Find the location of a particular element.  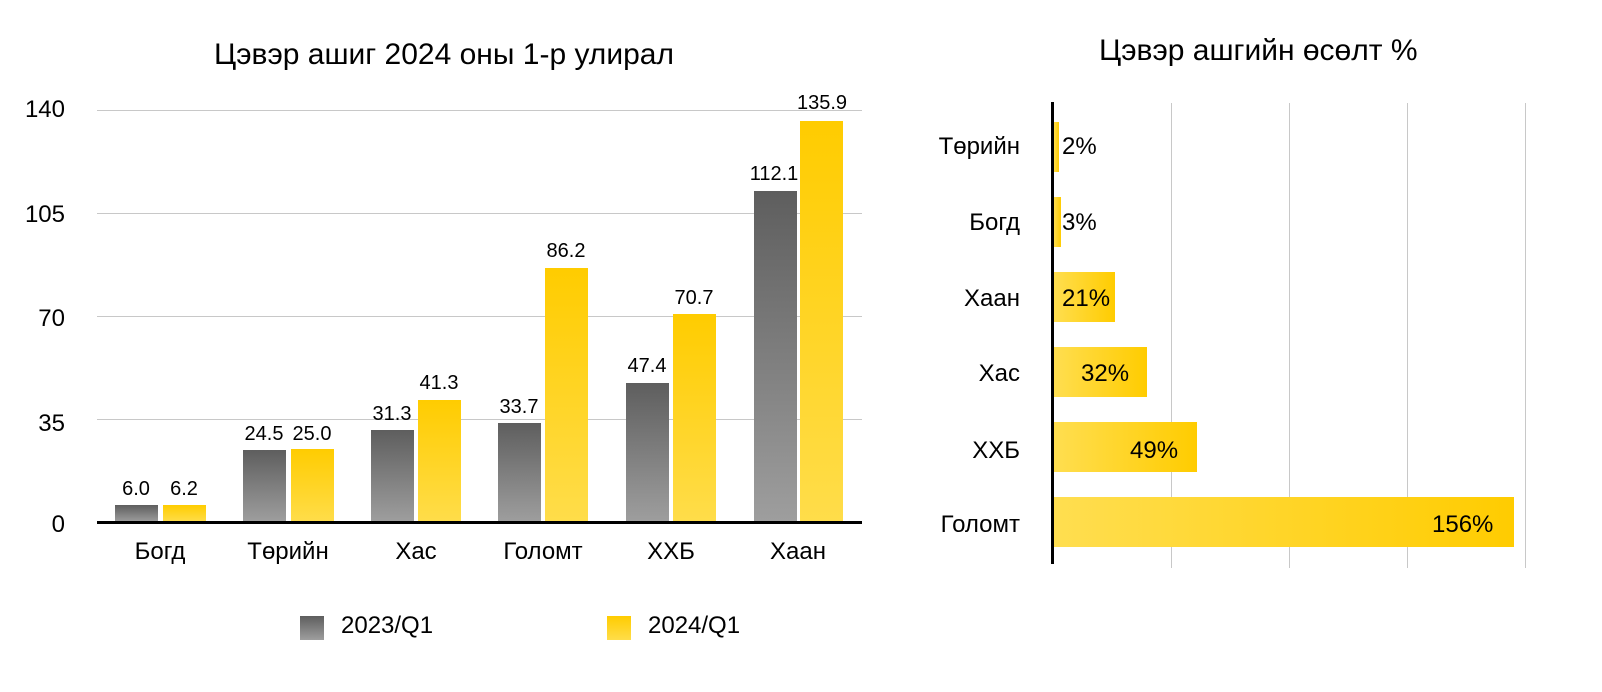

y-tick: 105 is located at coordinates (44, 214).